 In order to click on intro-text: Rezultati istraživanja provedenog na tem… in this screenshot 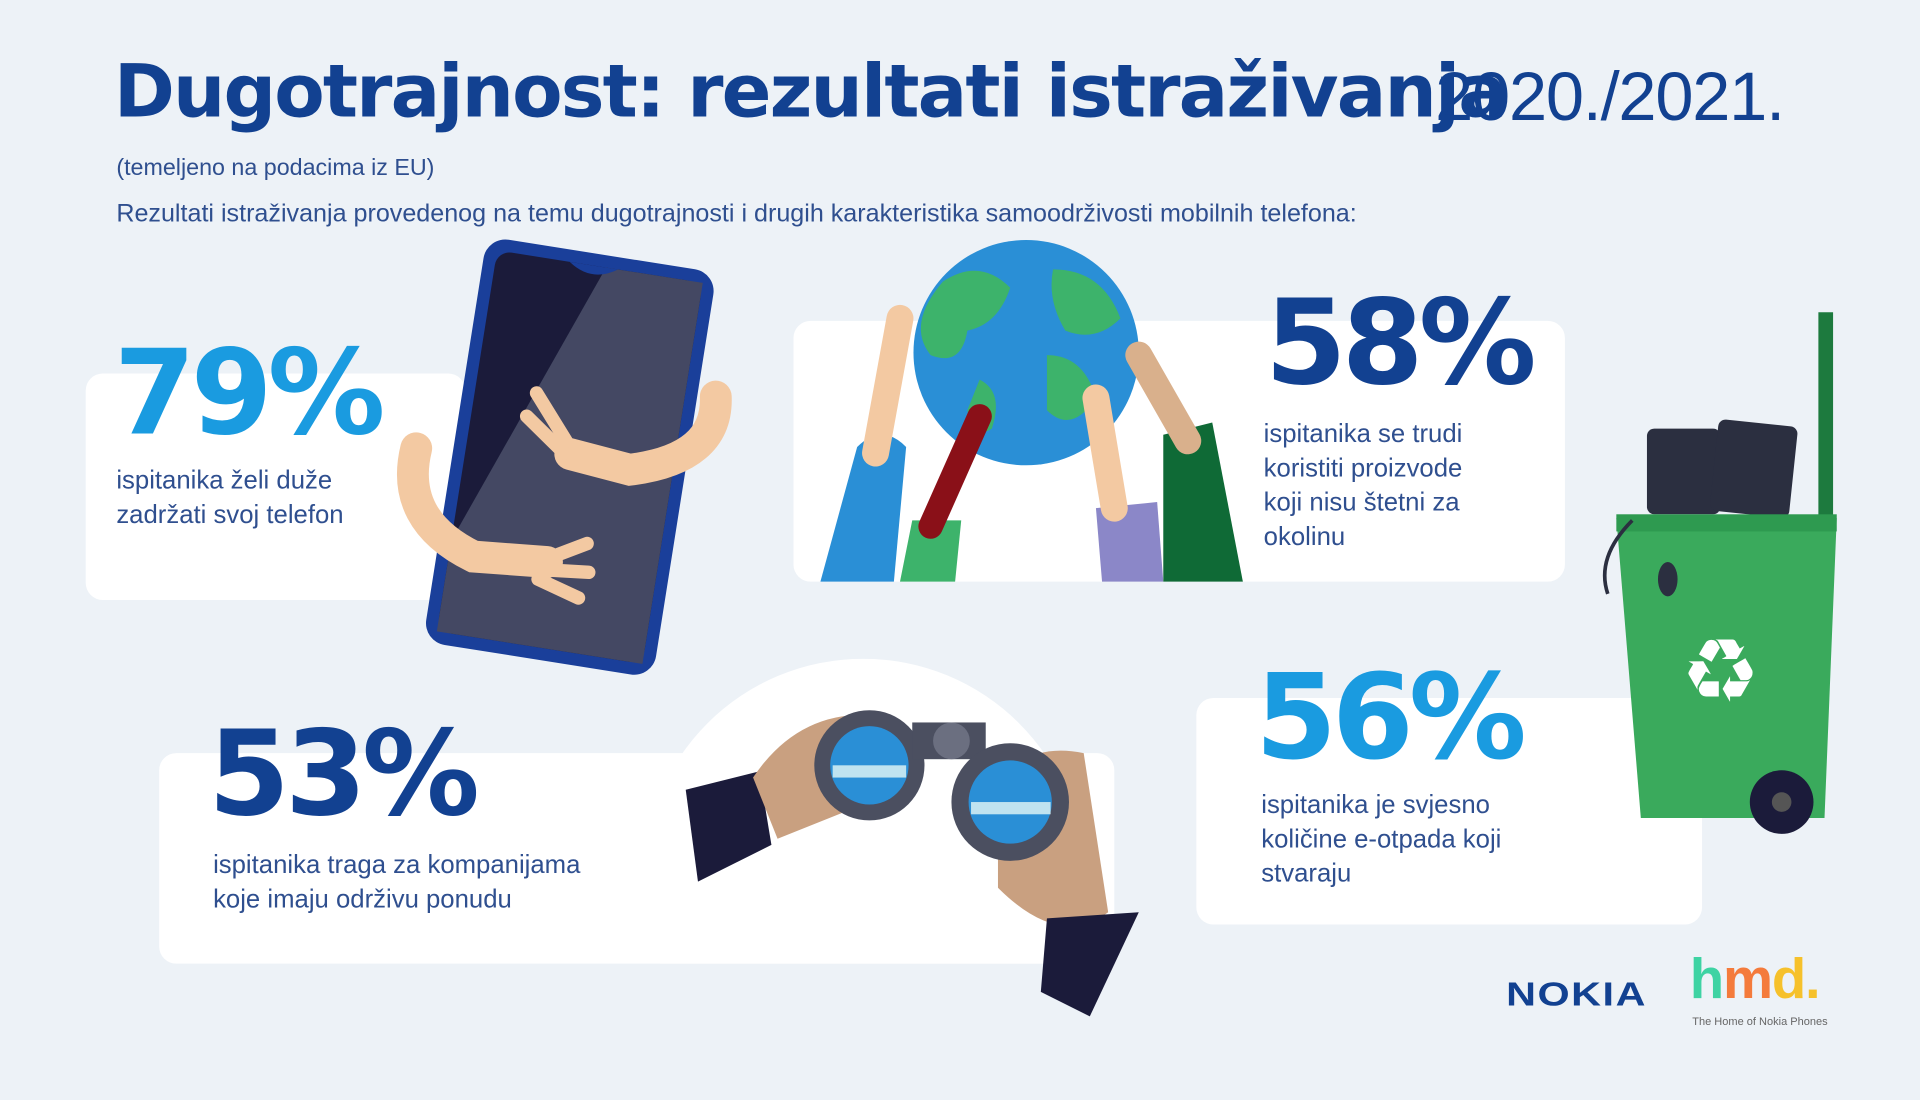, I will do `click(736, 213)`.